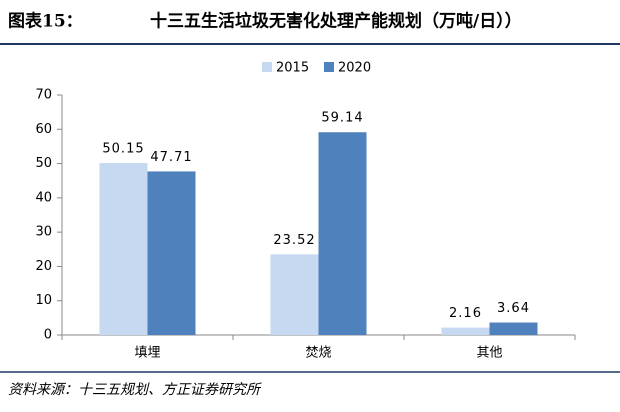 The width and height of the screenshot is (620, 412). What do you see at coordinates (318, 353) in the screenshot?
I see `x-tick-label: 焚烧` at bounding box center [318, 353].